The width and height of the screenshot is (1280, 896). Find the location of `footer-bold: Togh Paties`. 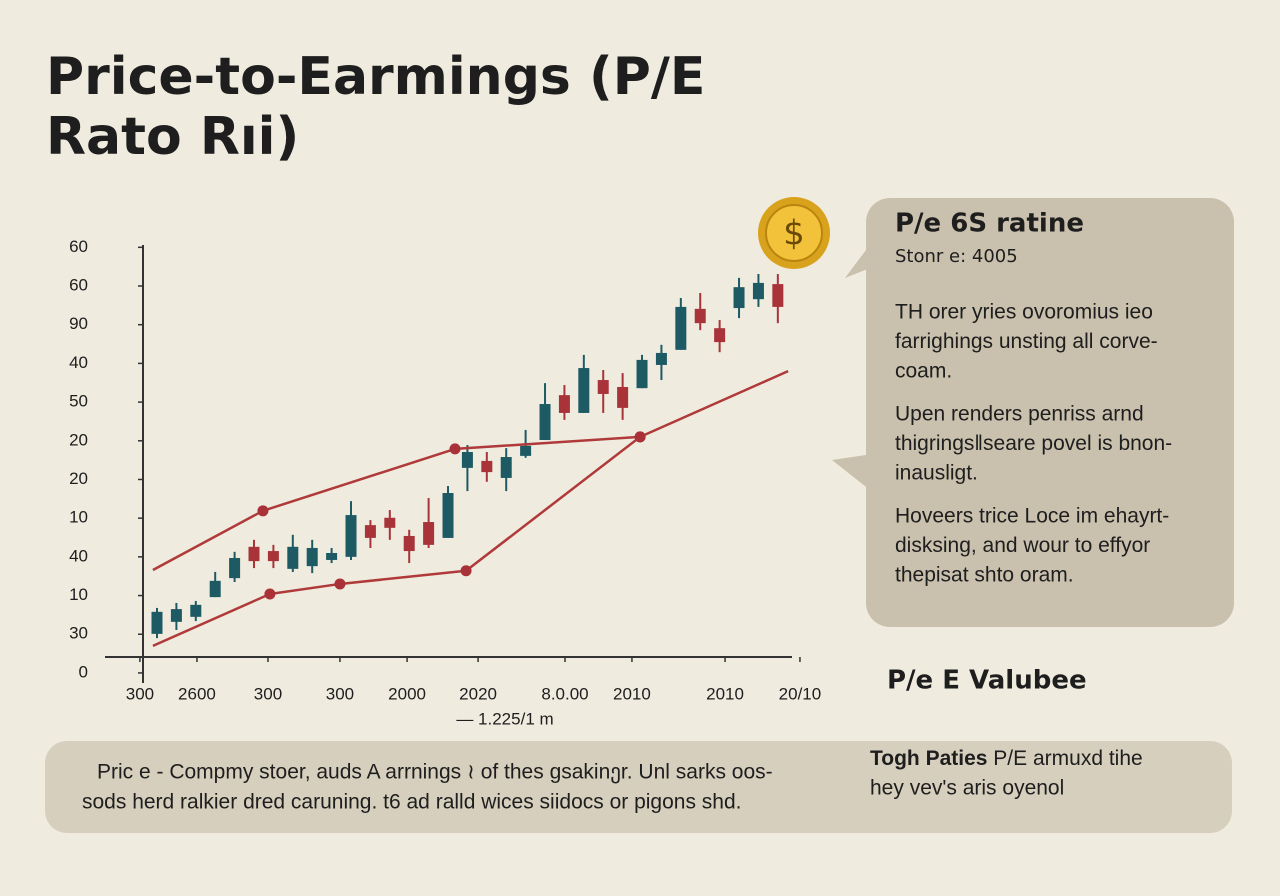

footer-bold: Togh Paties is located at coordinates (928, 758).